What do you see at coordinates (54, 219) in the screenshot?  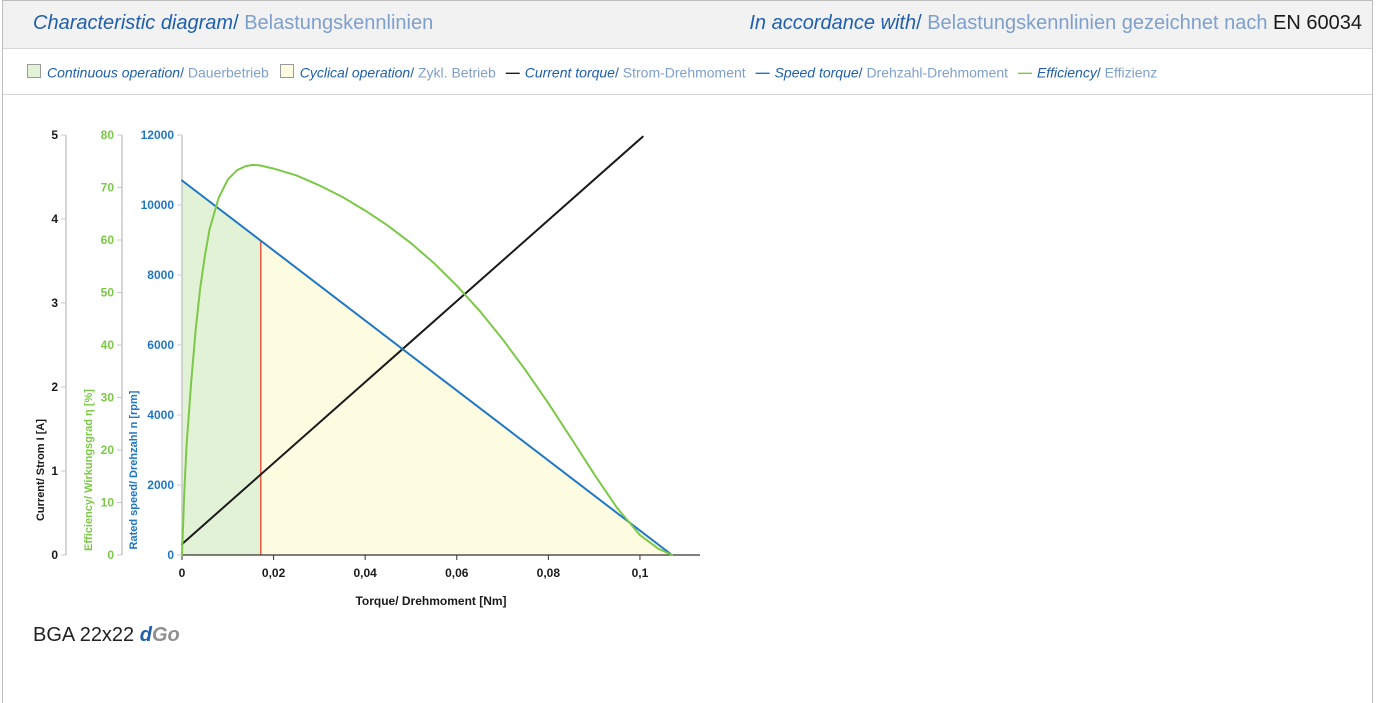 I see `current-tick-label: 4` at bounding box center [54, 219].